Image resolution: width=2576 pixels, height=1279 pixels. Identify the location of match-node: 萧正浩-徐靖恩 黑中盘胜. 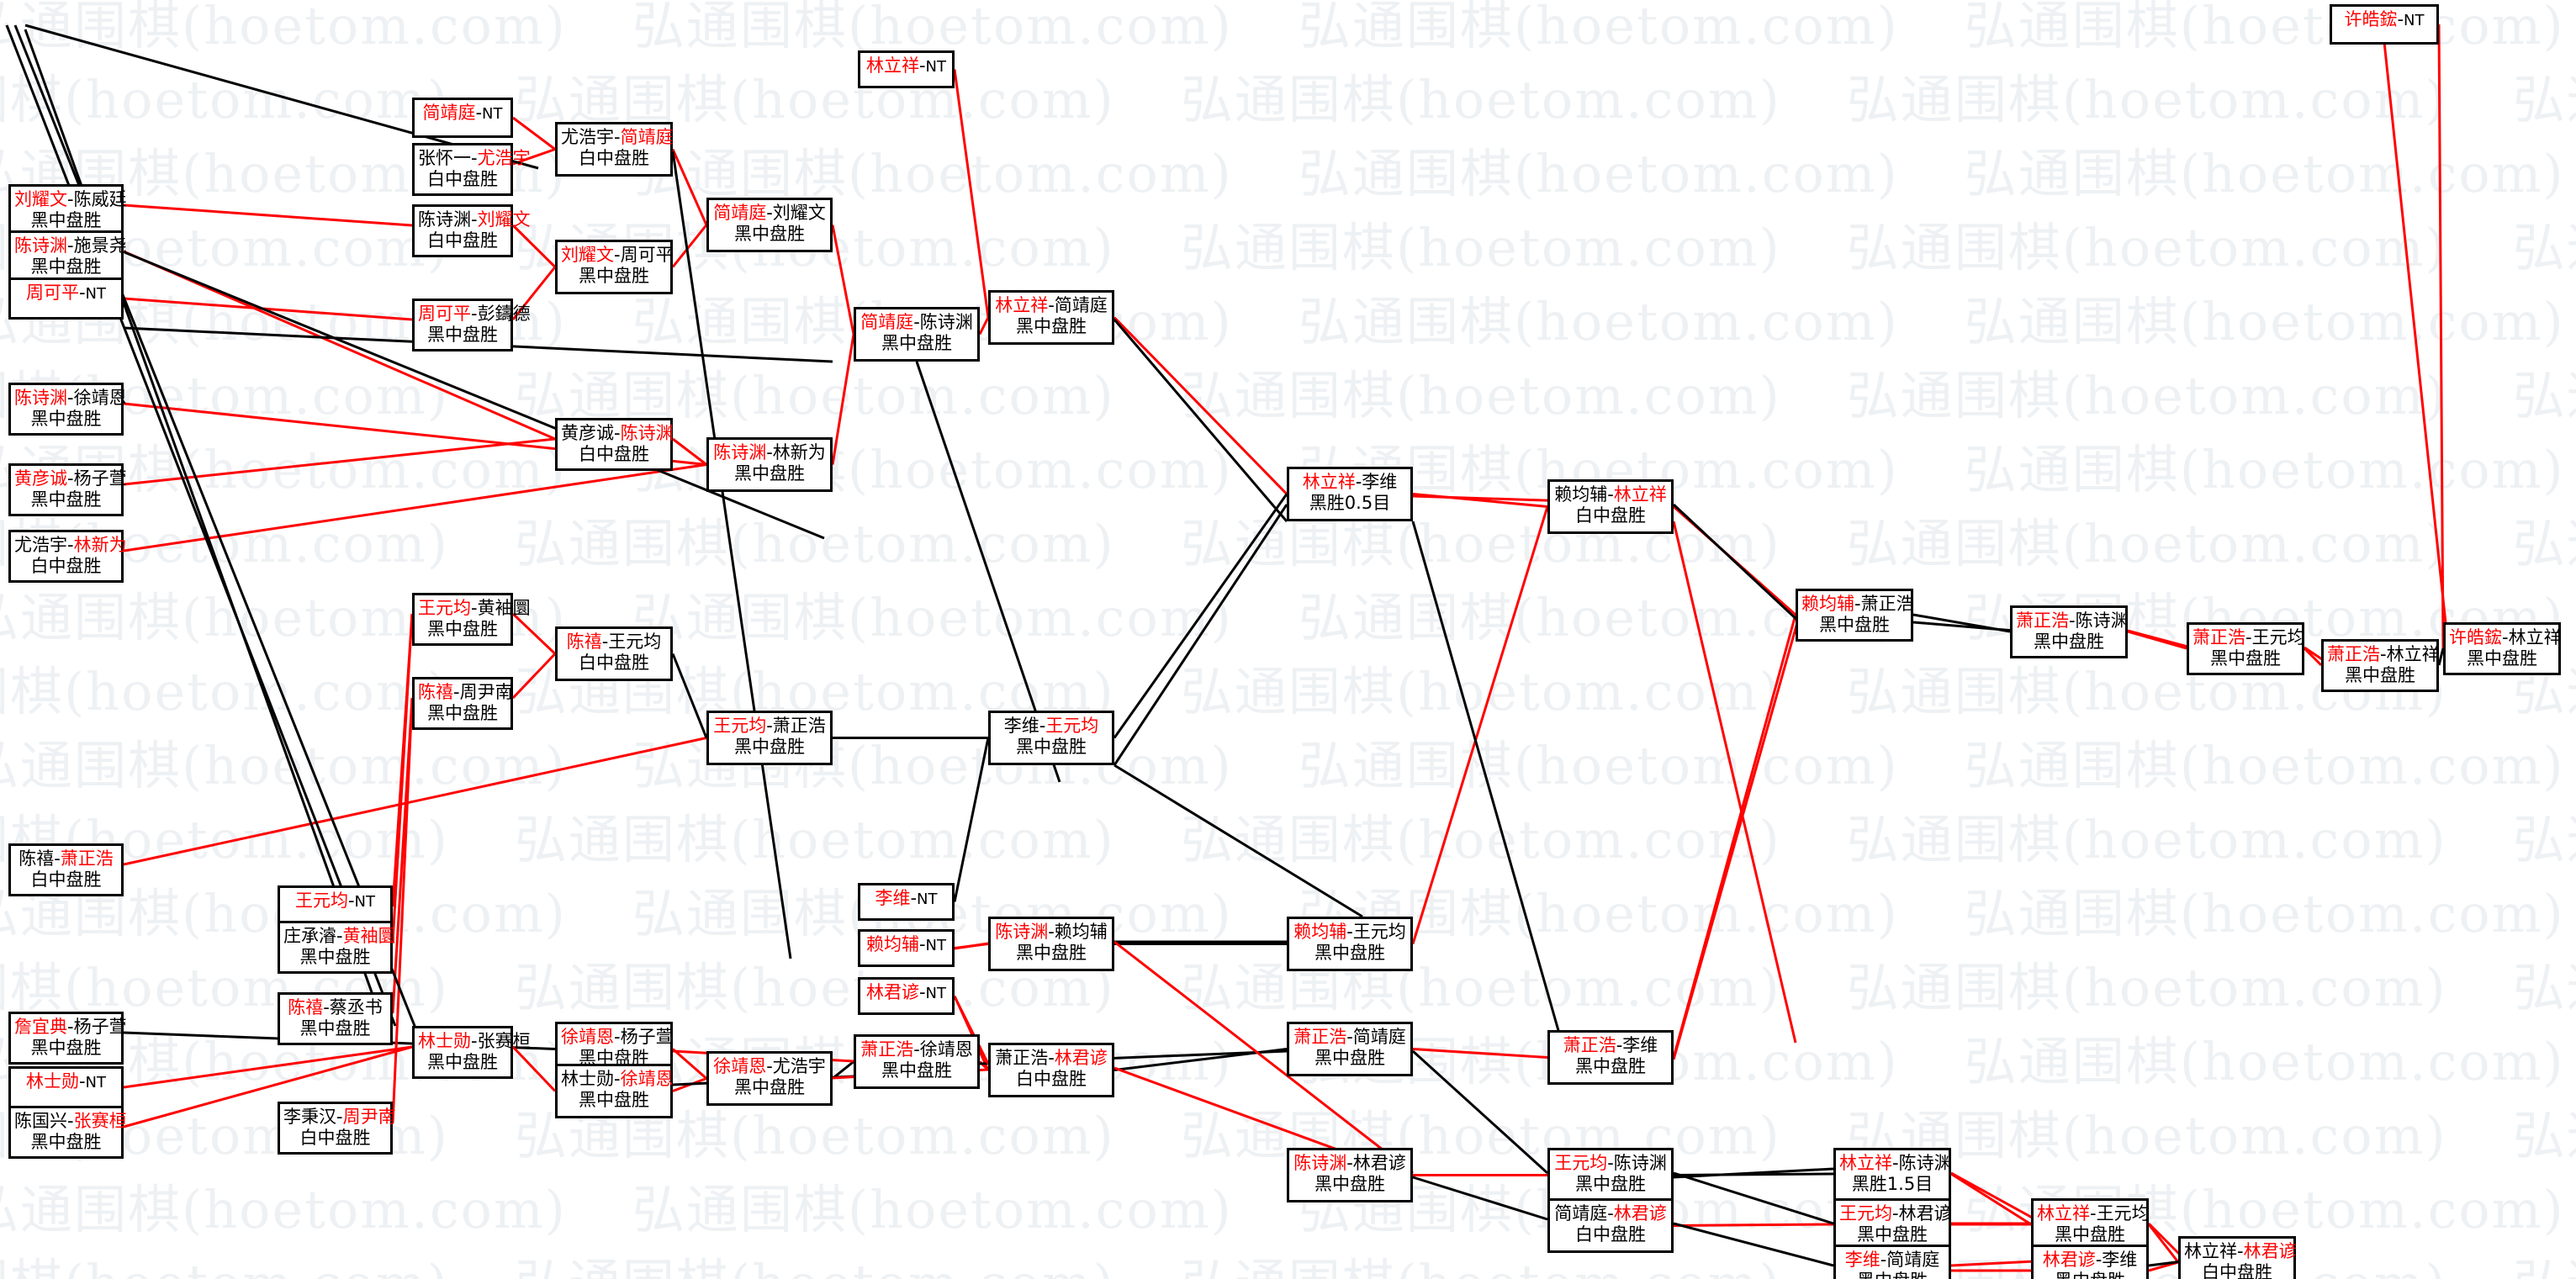
(917, 1062).